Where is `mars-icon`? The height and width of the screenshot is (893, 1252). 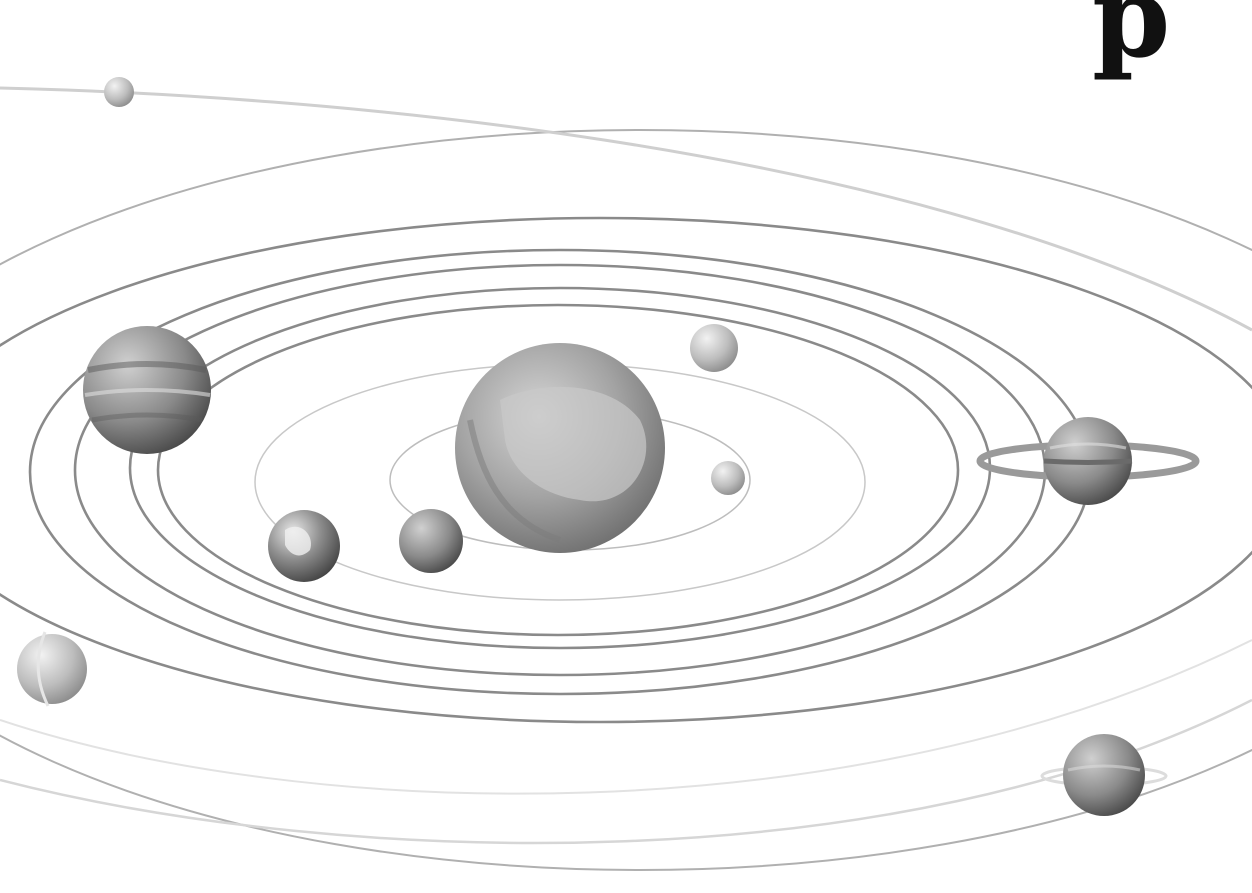 mars-icon is located at coordinates (431, 541).